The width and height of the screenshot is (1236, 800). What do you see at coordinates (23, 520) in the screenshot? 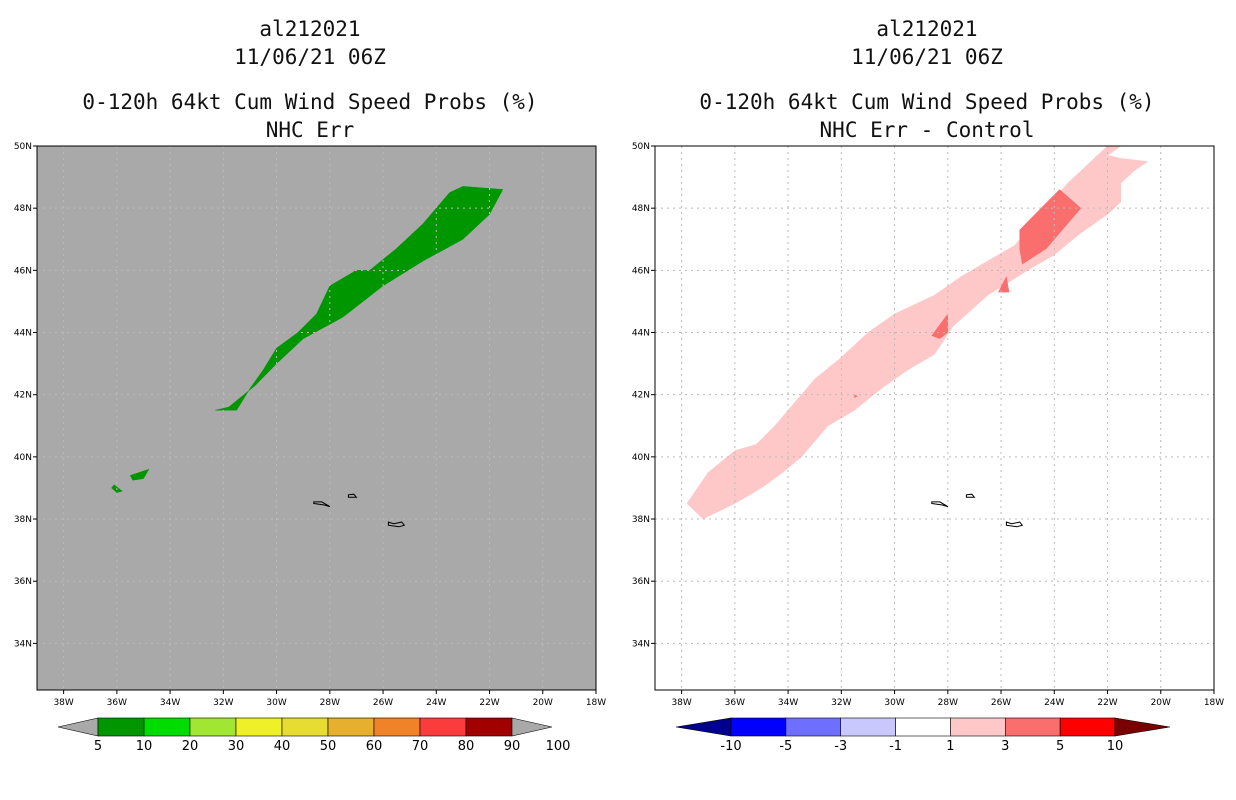
I see `y-tick-label-0-6: 38N` at bounding box center [23, 520].